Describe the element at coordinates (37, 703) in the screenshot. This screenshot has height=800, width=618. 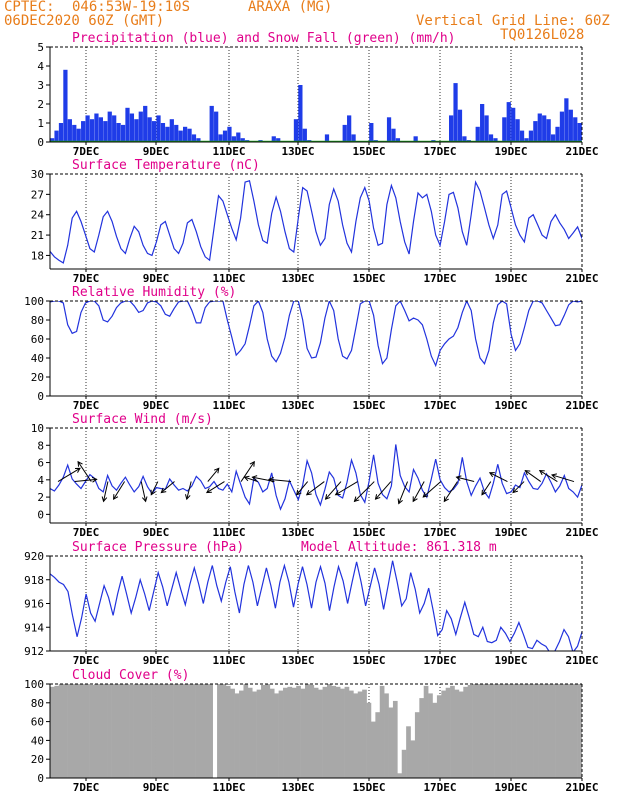
I see `cloud-y-tick-label: 80` at that location.